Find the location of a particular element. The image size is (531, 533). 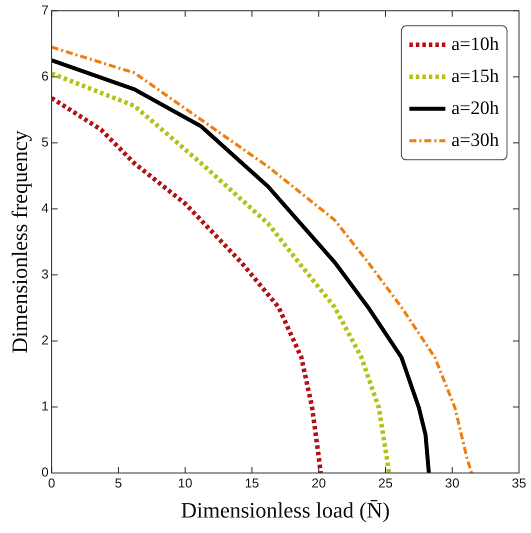

legend-label: a=30h is located at coordinates (475, 140).